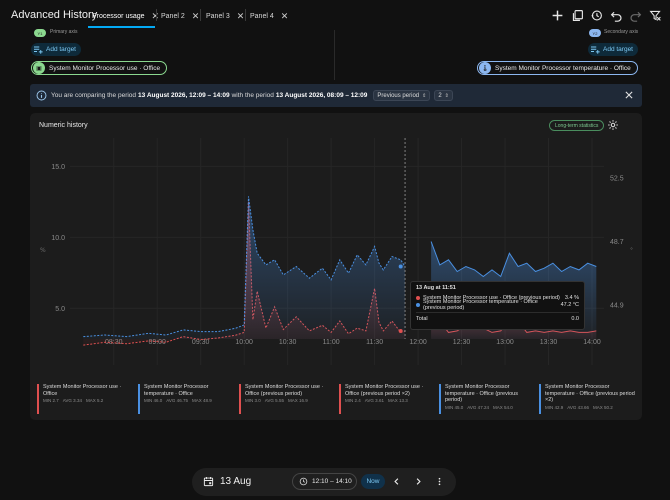 This screenshot has width=670, height=500. Describe the element at coordinates (178, 400) in the screenshot. I see `legend-minmax: MIN 46.0 AVG 46.75 MAX 48.9` at that location.